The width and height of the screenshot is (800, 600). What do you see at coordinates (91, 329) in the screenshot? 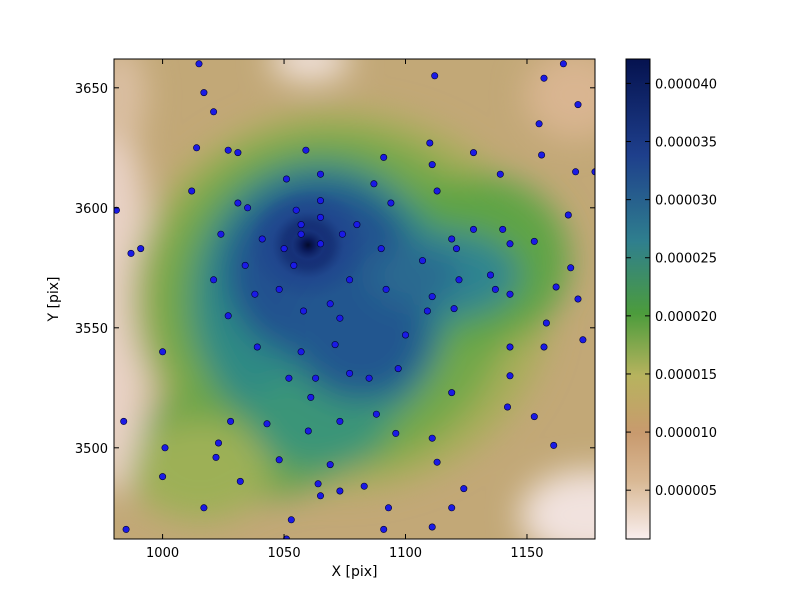
I see `y-tick-label-1: 3550` at bounding box center [91, 329].